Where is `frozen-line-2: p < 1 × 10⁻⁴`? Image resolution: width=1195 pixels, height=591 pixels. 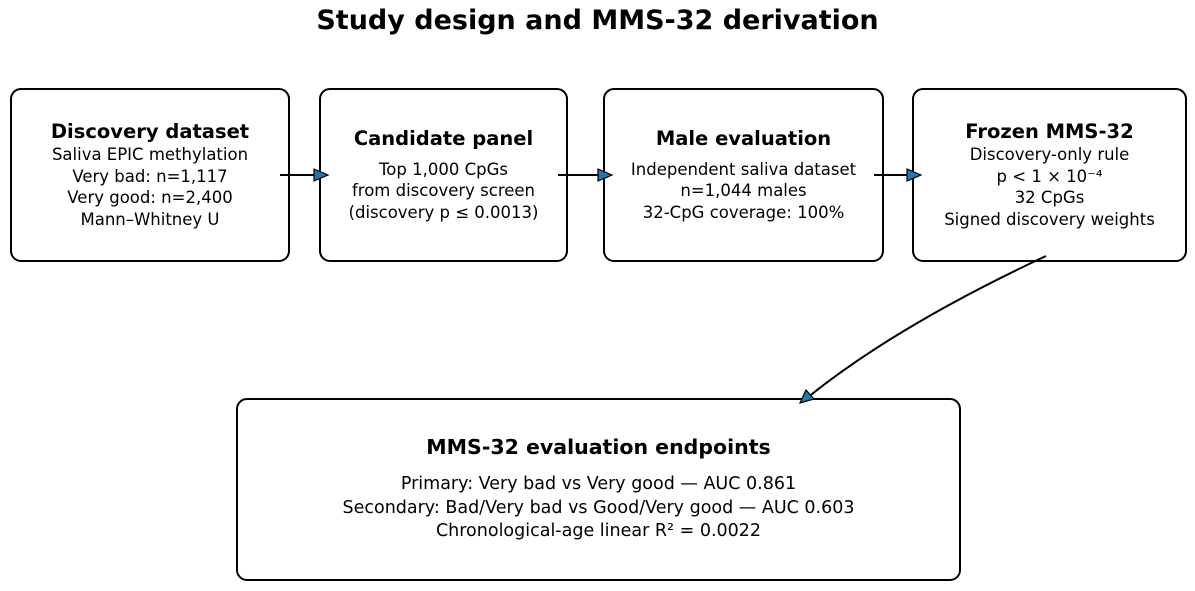
frozen-line-2: p < 1 × 10⁻⁴ is located at coordinates (1049, 176).